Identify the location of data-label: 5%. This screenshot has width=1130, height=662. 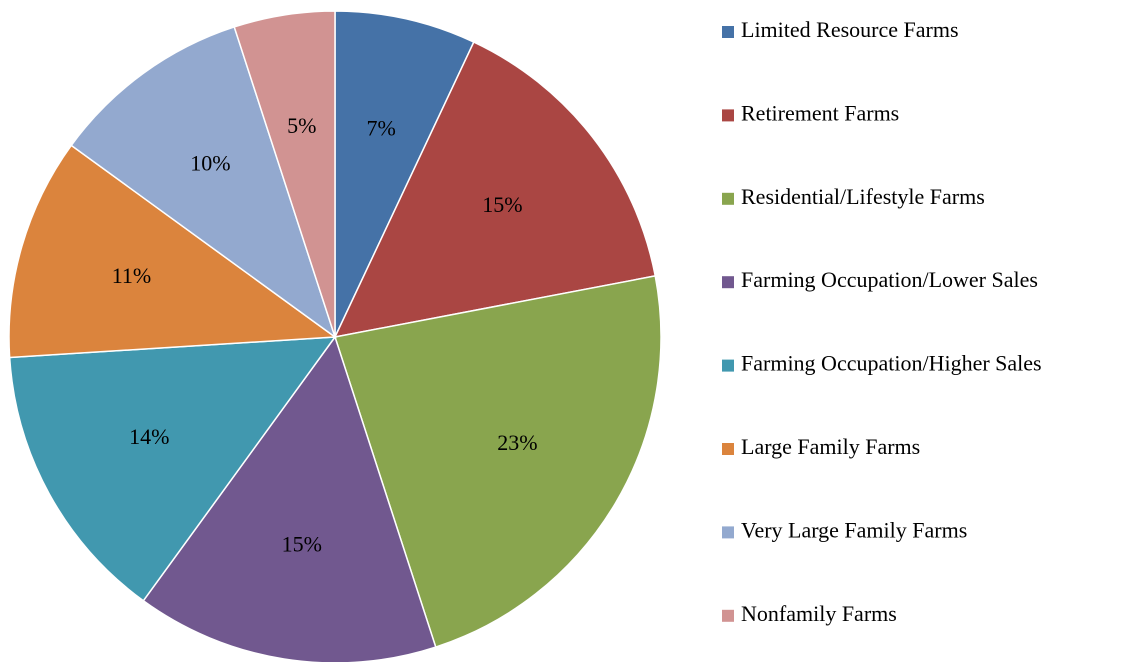
(301, 125).